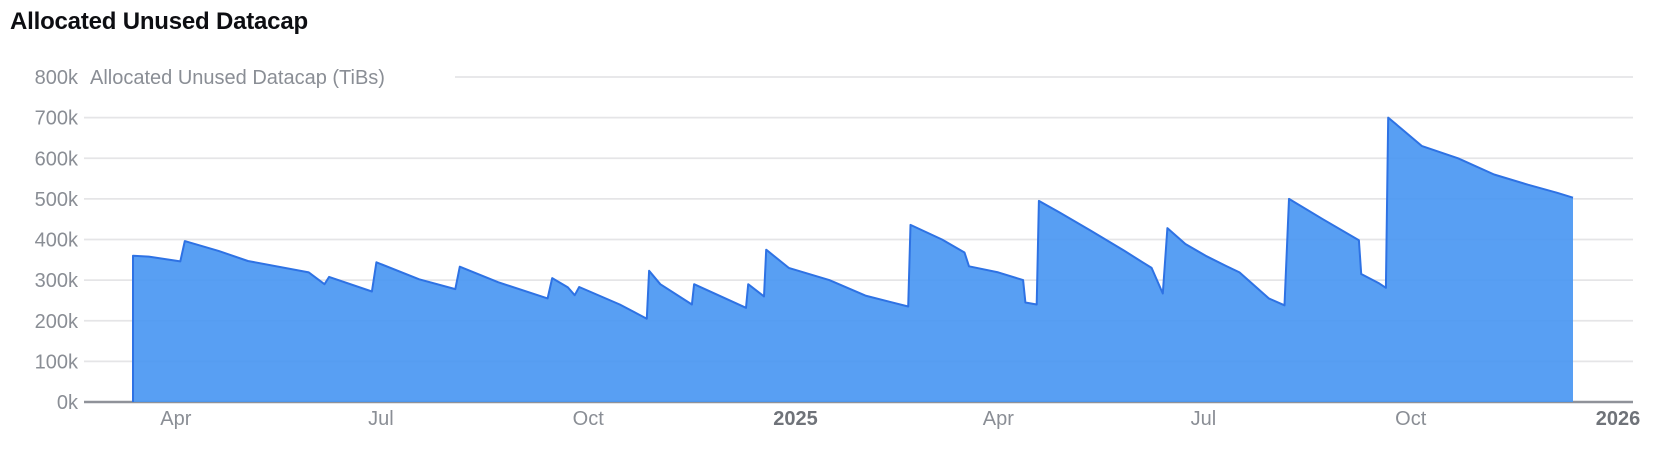  Describe the element at coordinates (589, 419) in the screenshot. I see `x-tick-label-Oct-2024: Oct` at that location.